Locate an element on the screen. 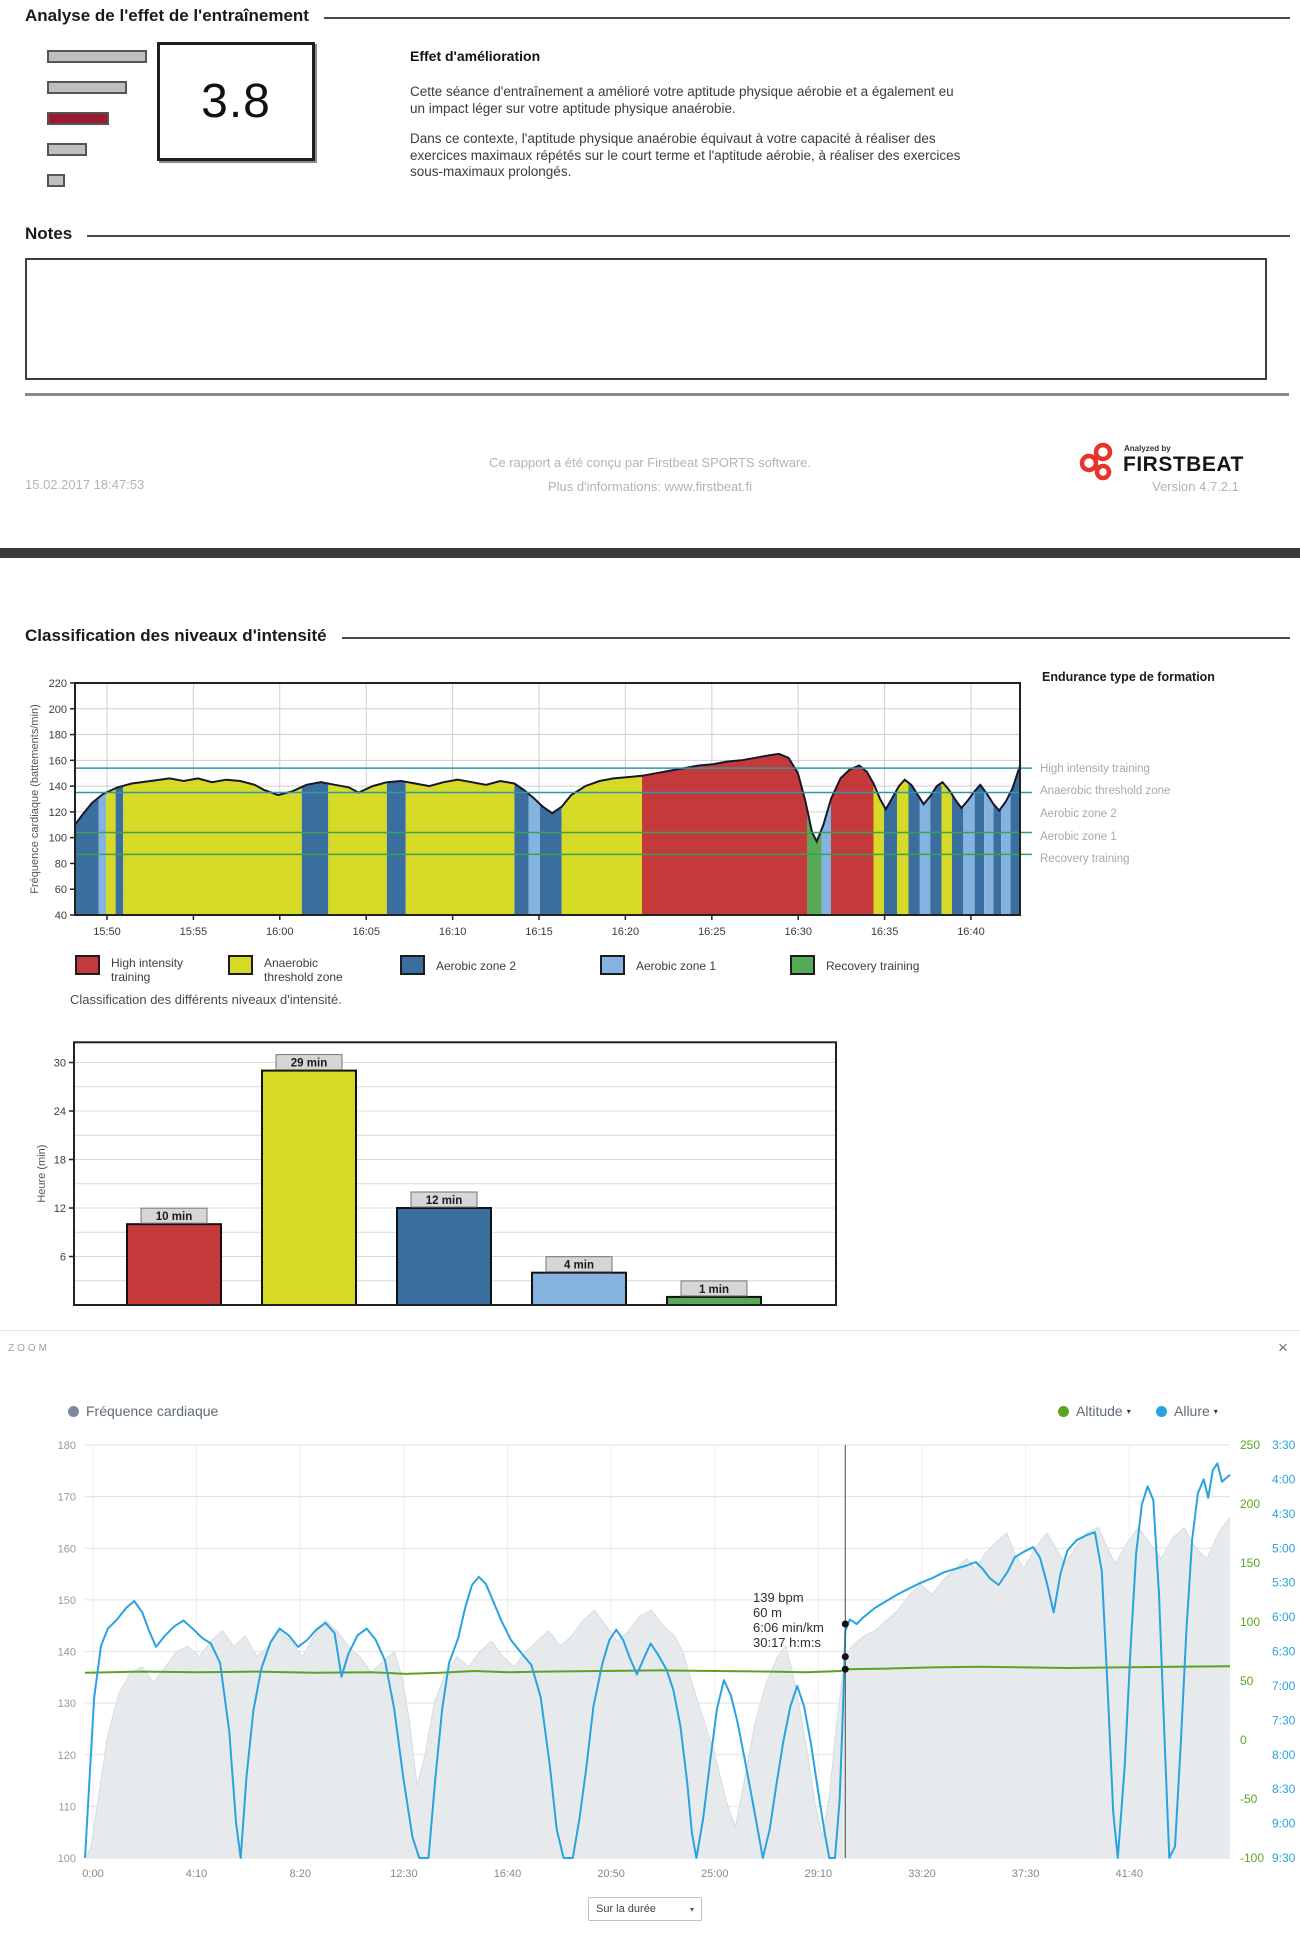 The image size is (1300, 1950). legend-altitude-dropdown: Altitude ▾ is located at coordinates (1094, 1411).